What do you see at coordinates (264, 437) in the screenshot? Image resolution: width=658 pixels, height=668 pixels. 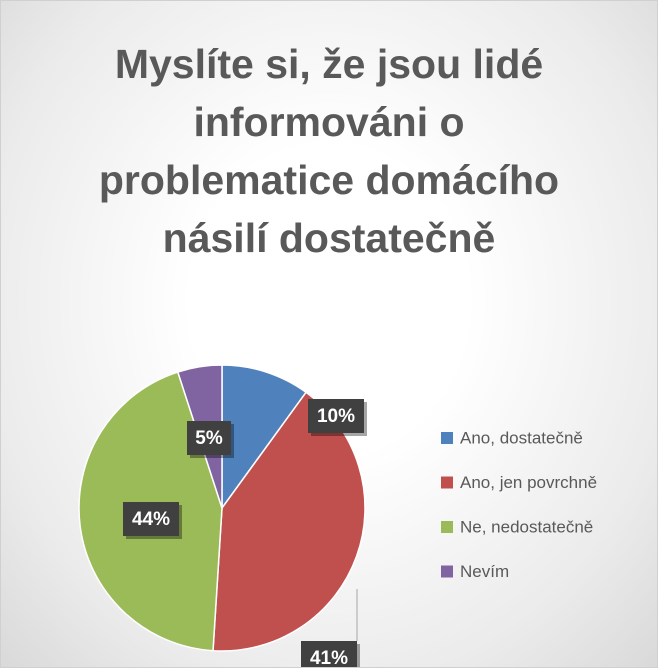 I see `pie-slice` at bounding box center [264, 437].